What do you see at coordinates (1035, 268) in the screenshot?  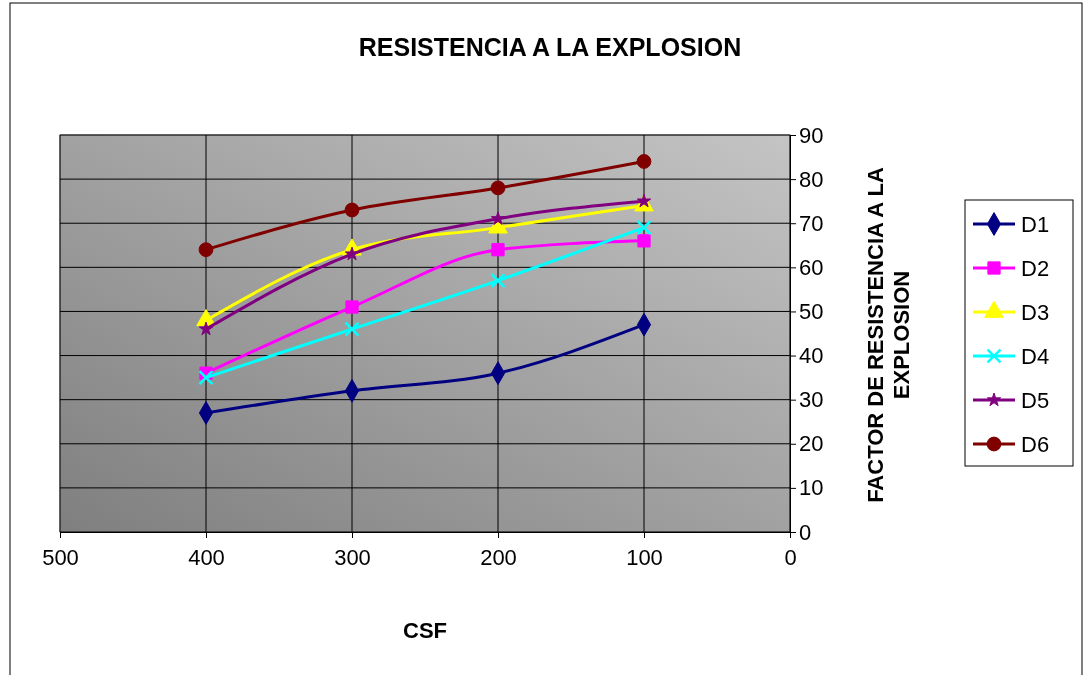 I see `legend-label: D2` at bounding box center [1035, 268].